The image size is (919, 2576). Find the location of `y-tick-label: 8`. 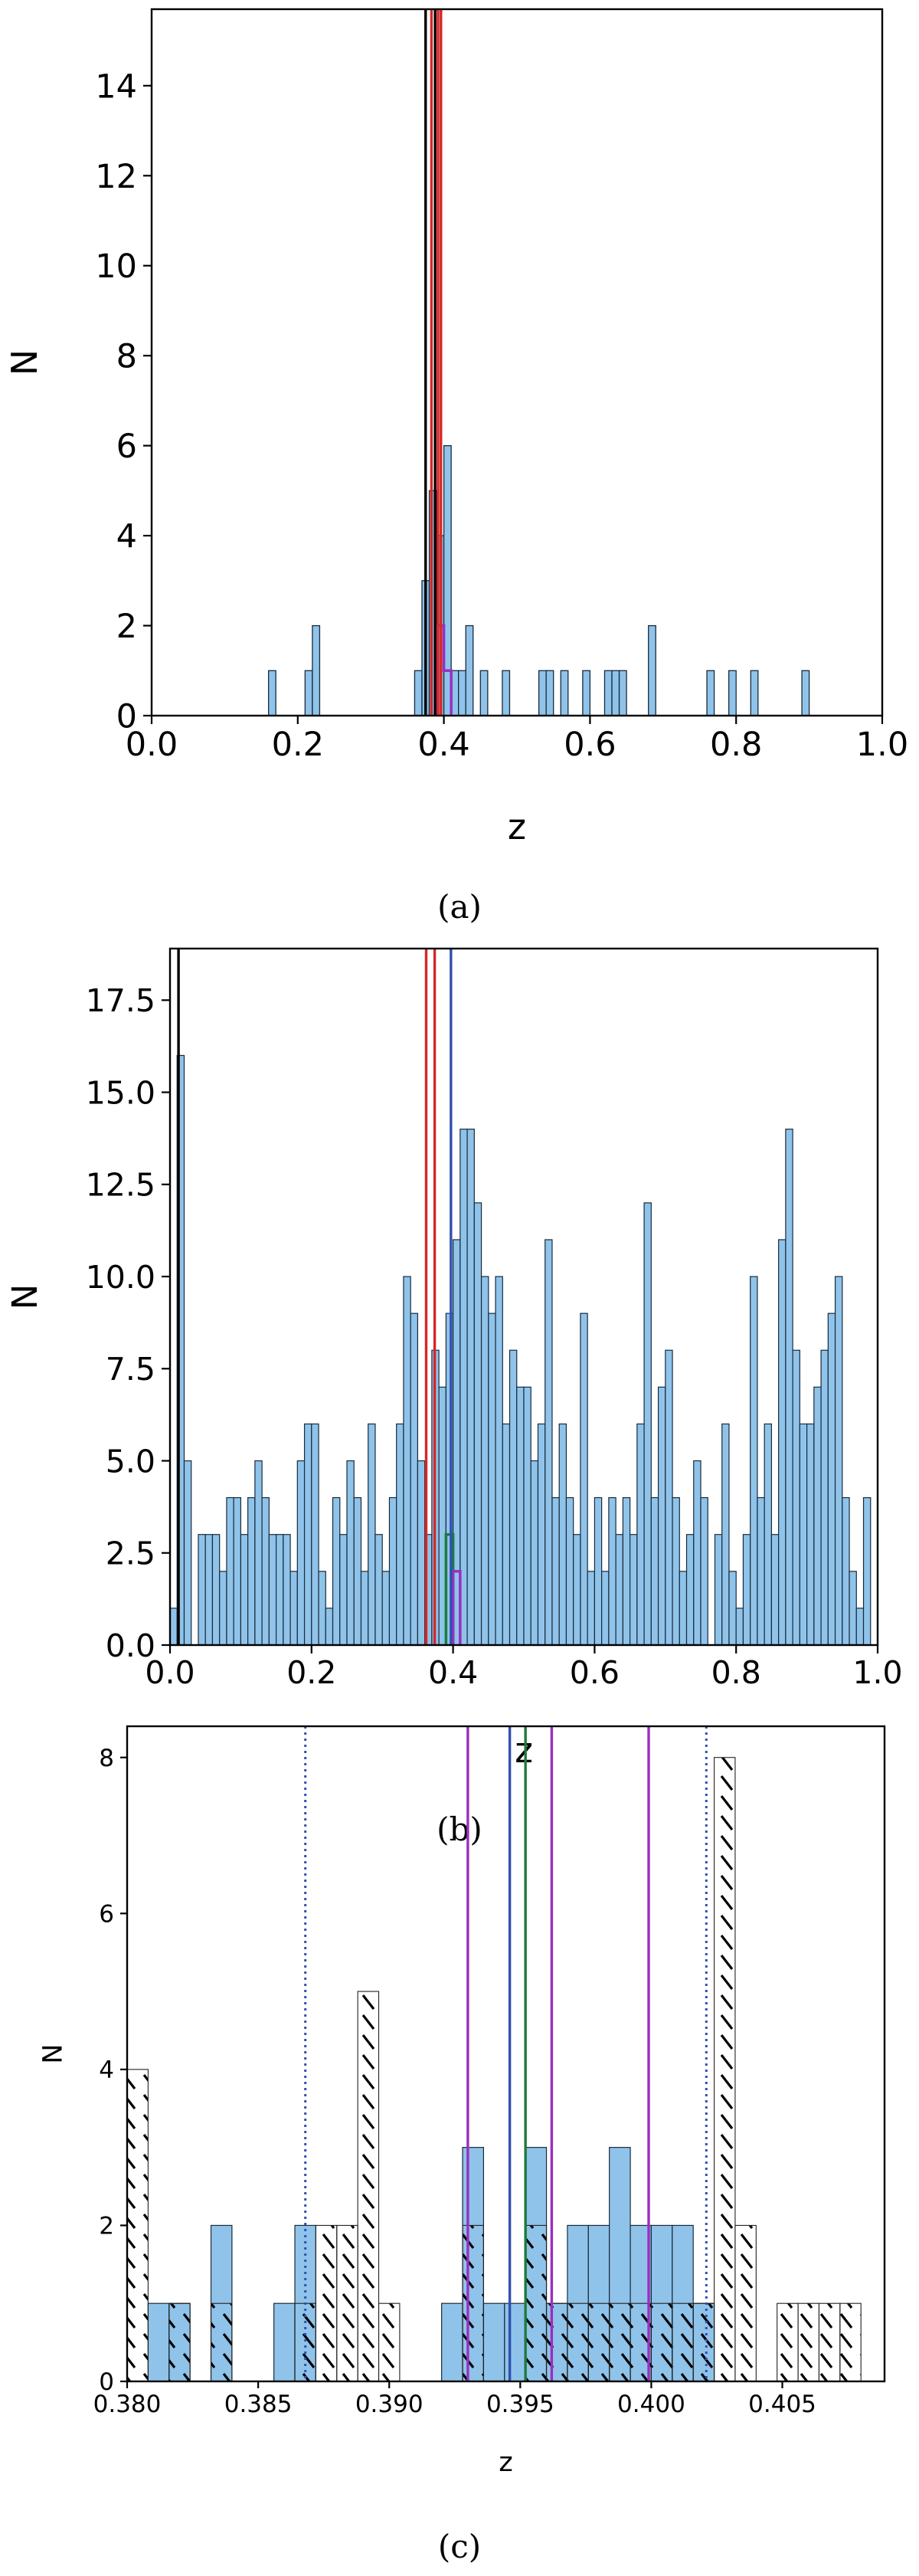

y-tick-label: 8 is located at coordinates (107, 1759).